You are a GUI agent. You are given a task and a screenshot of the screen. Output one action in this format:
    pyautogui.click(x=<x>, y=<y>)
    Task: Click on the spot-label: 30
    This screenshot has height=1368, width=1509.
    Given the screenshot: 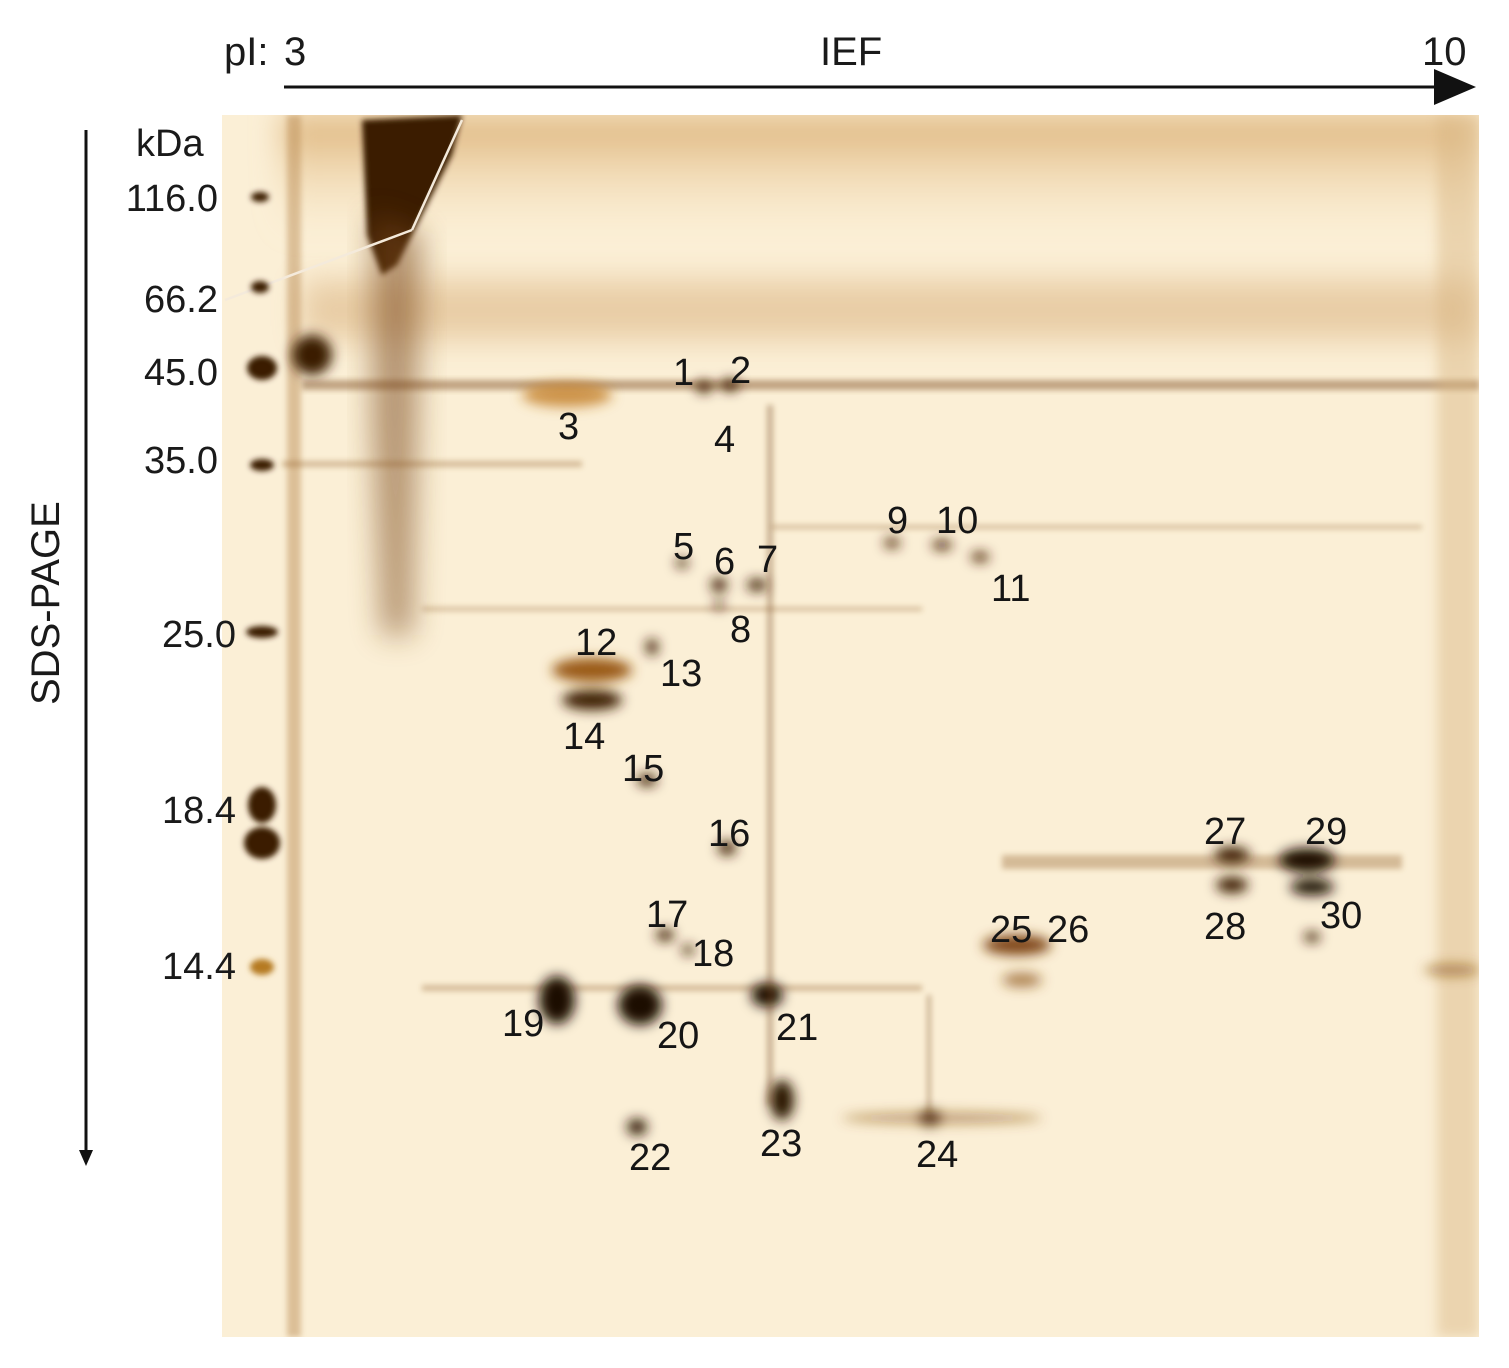 What is the action you would take?
    pyautogui.click(x=1341, y=916)
    